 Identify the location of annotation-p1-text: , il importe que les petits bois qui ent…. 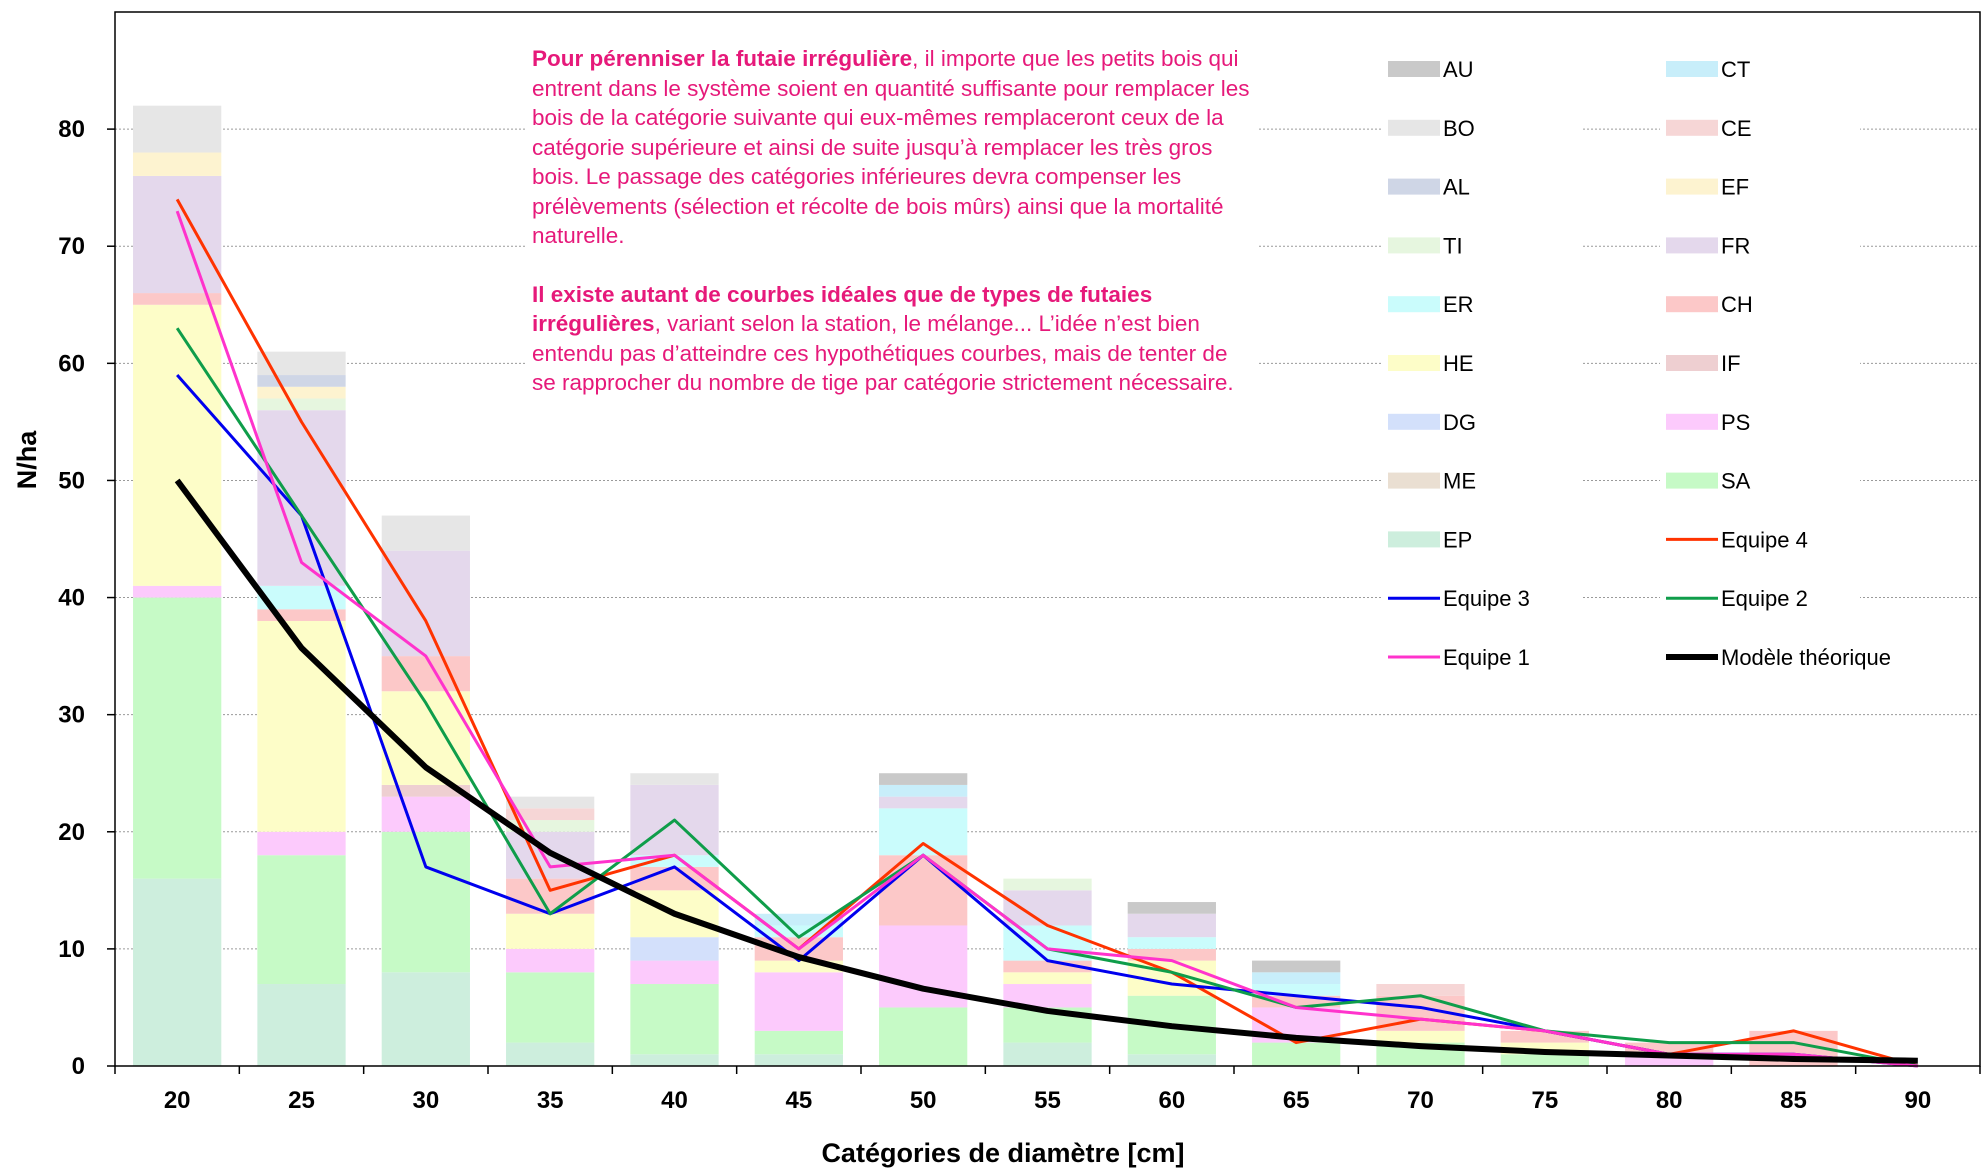
(891, 147).